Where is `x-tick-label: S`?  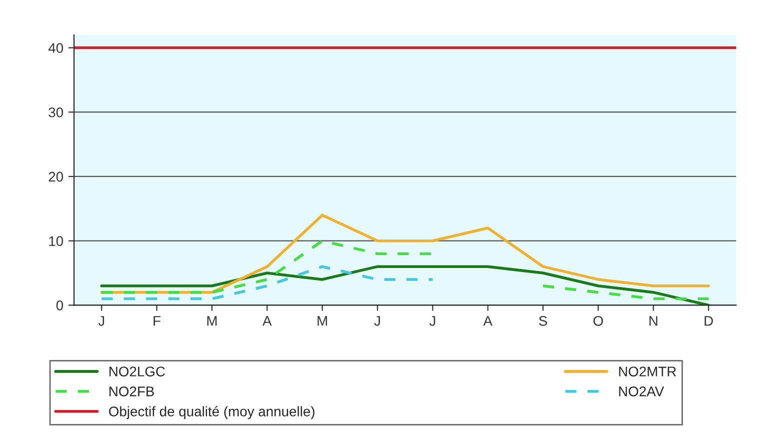
x-tick-label: S is located at coordinates (543, 321).